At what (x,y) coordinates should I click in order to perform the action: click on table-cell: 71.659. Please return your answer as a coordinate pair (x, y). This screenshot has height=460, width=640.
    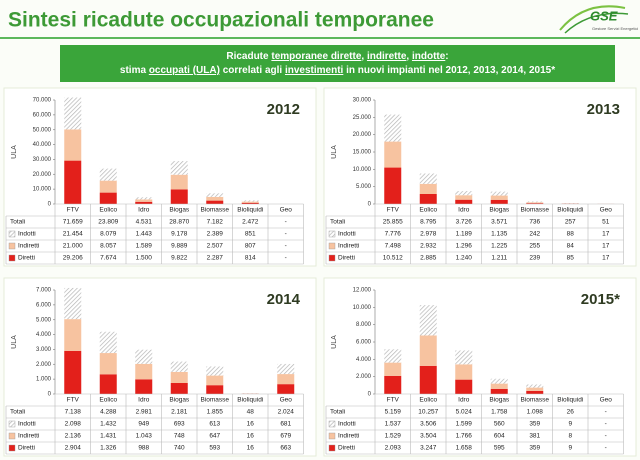
    Looking at the image, I should click on (73, 222).